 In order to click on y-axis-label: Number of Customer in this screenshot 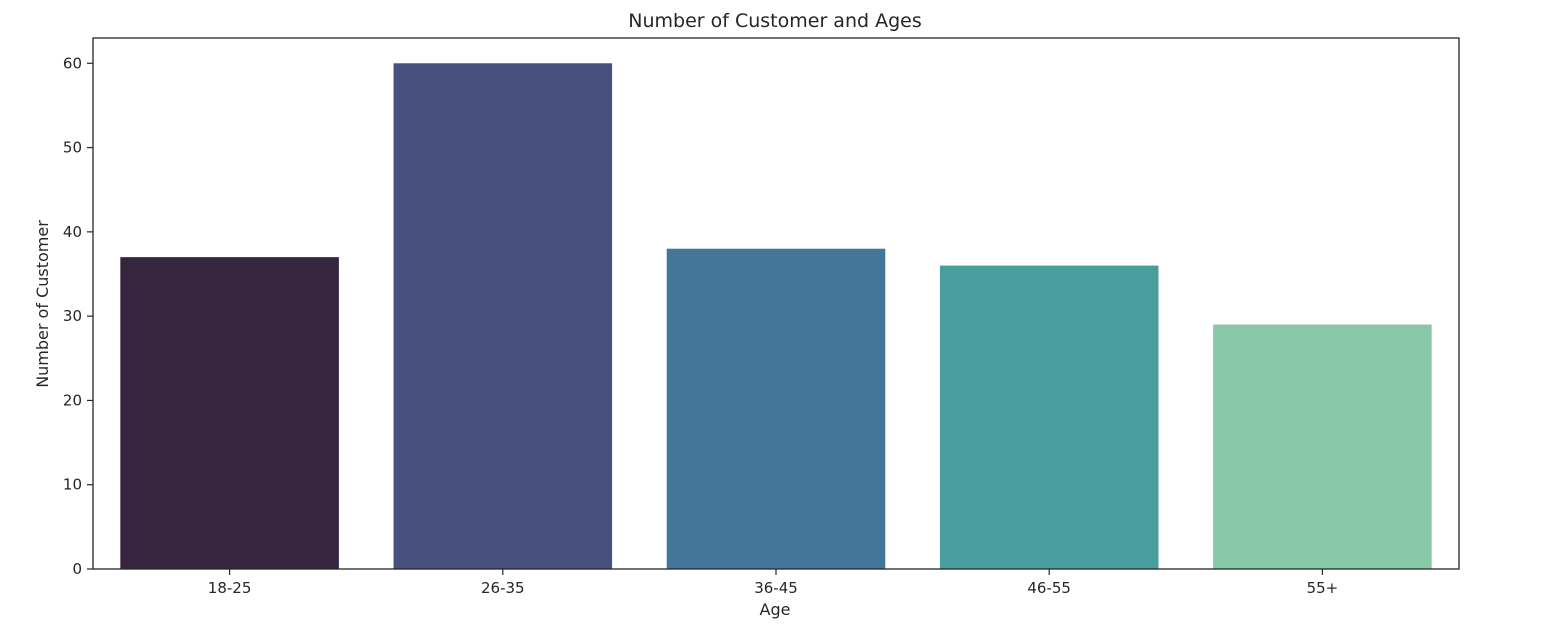, I will do `click(42, 304)`.